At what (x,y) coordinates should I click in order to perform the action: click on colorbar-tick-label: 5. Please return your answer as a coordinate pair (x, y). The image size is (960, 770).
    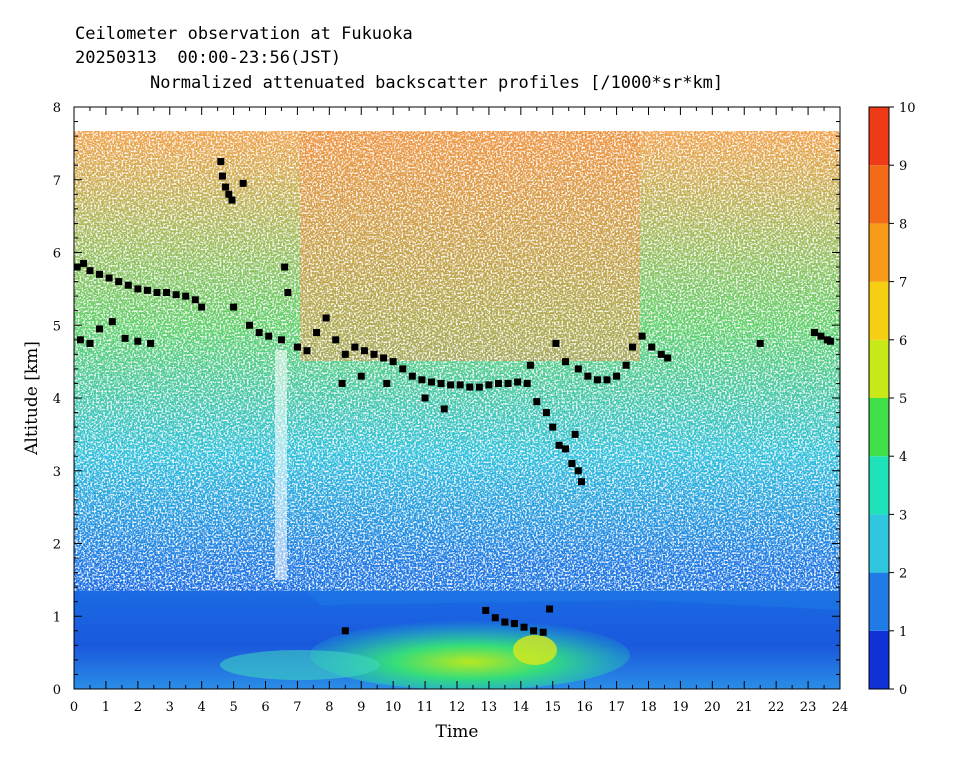
    Looking at the image, I should click on (903, 399).